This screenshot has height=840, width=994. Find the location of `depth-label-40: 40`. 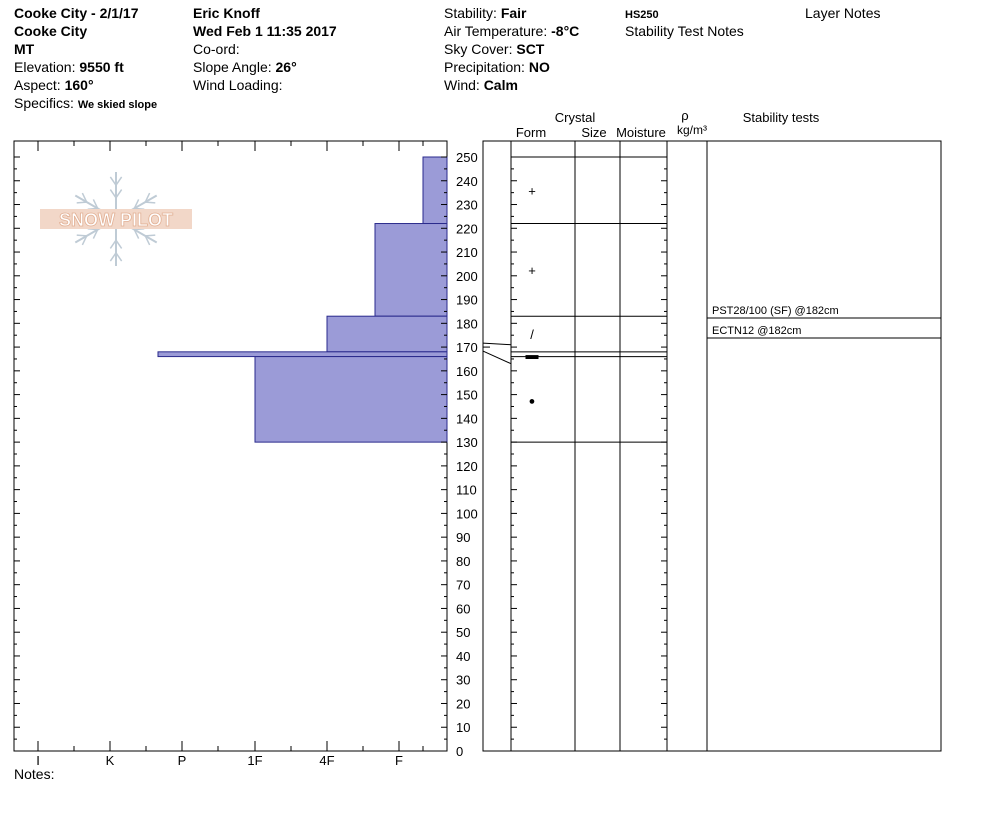

depth-label-40: 40 is located at coordinates (463, 656).